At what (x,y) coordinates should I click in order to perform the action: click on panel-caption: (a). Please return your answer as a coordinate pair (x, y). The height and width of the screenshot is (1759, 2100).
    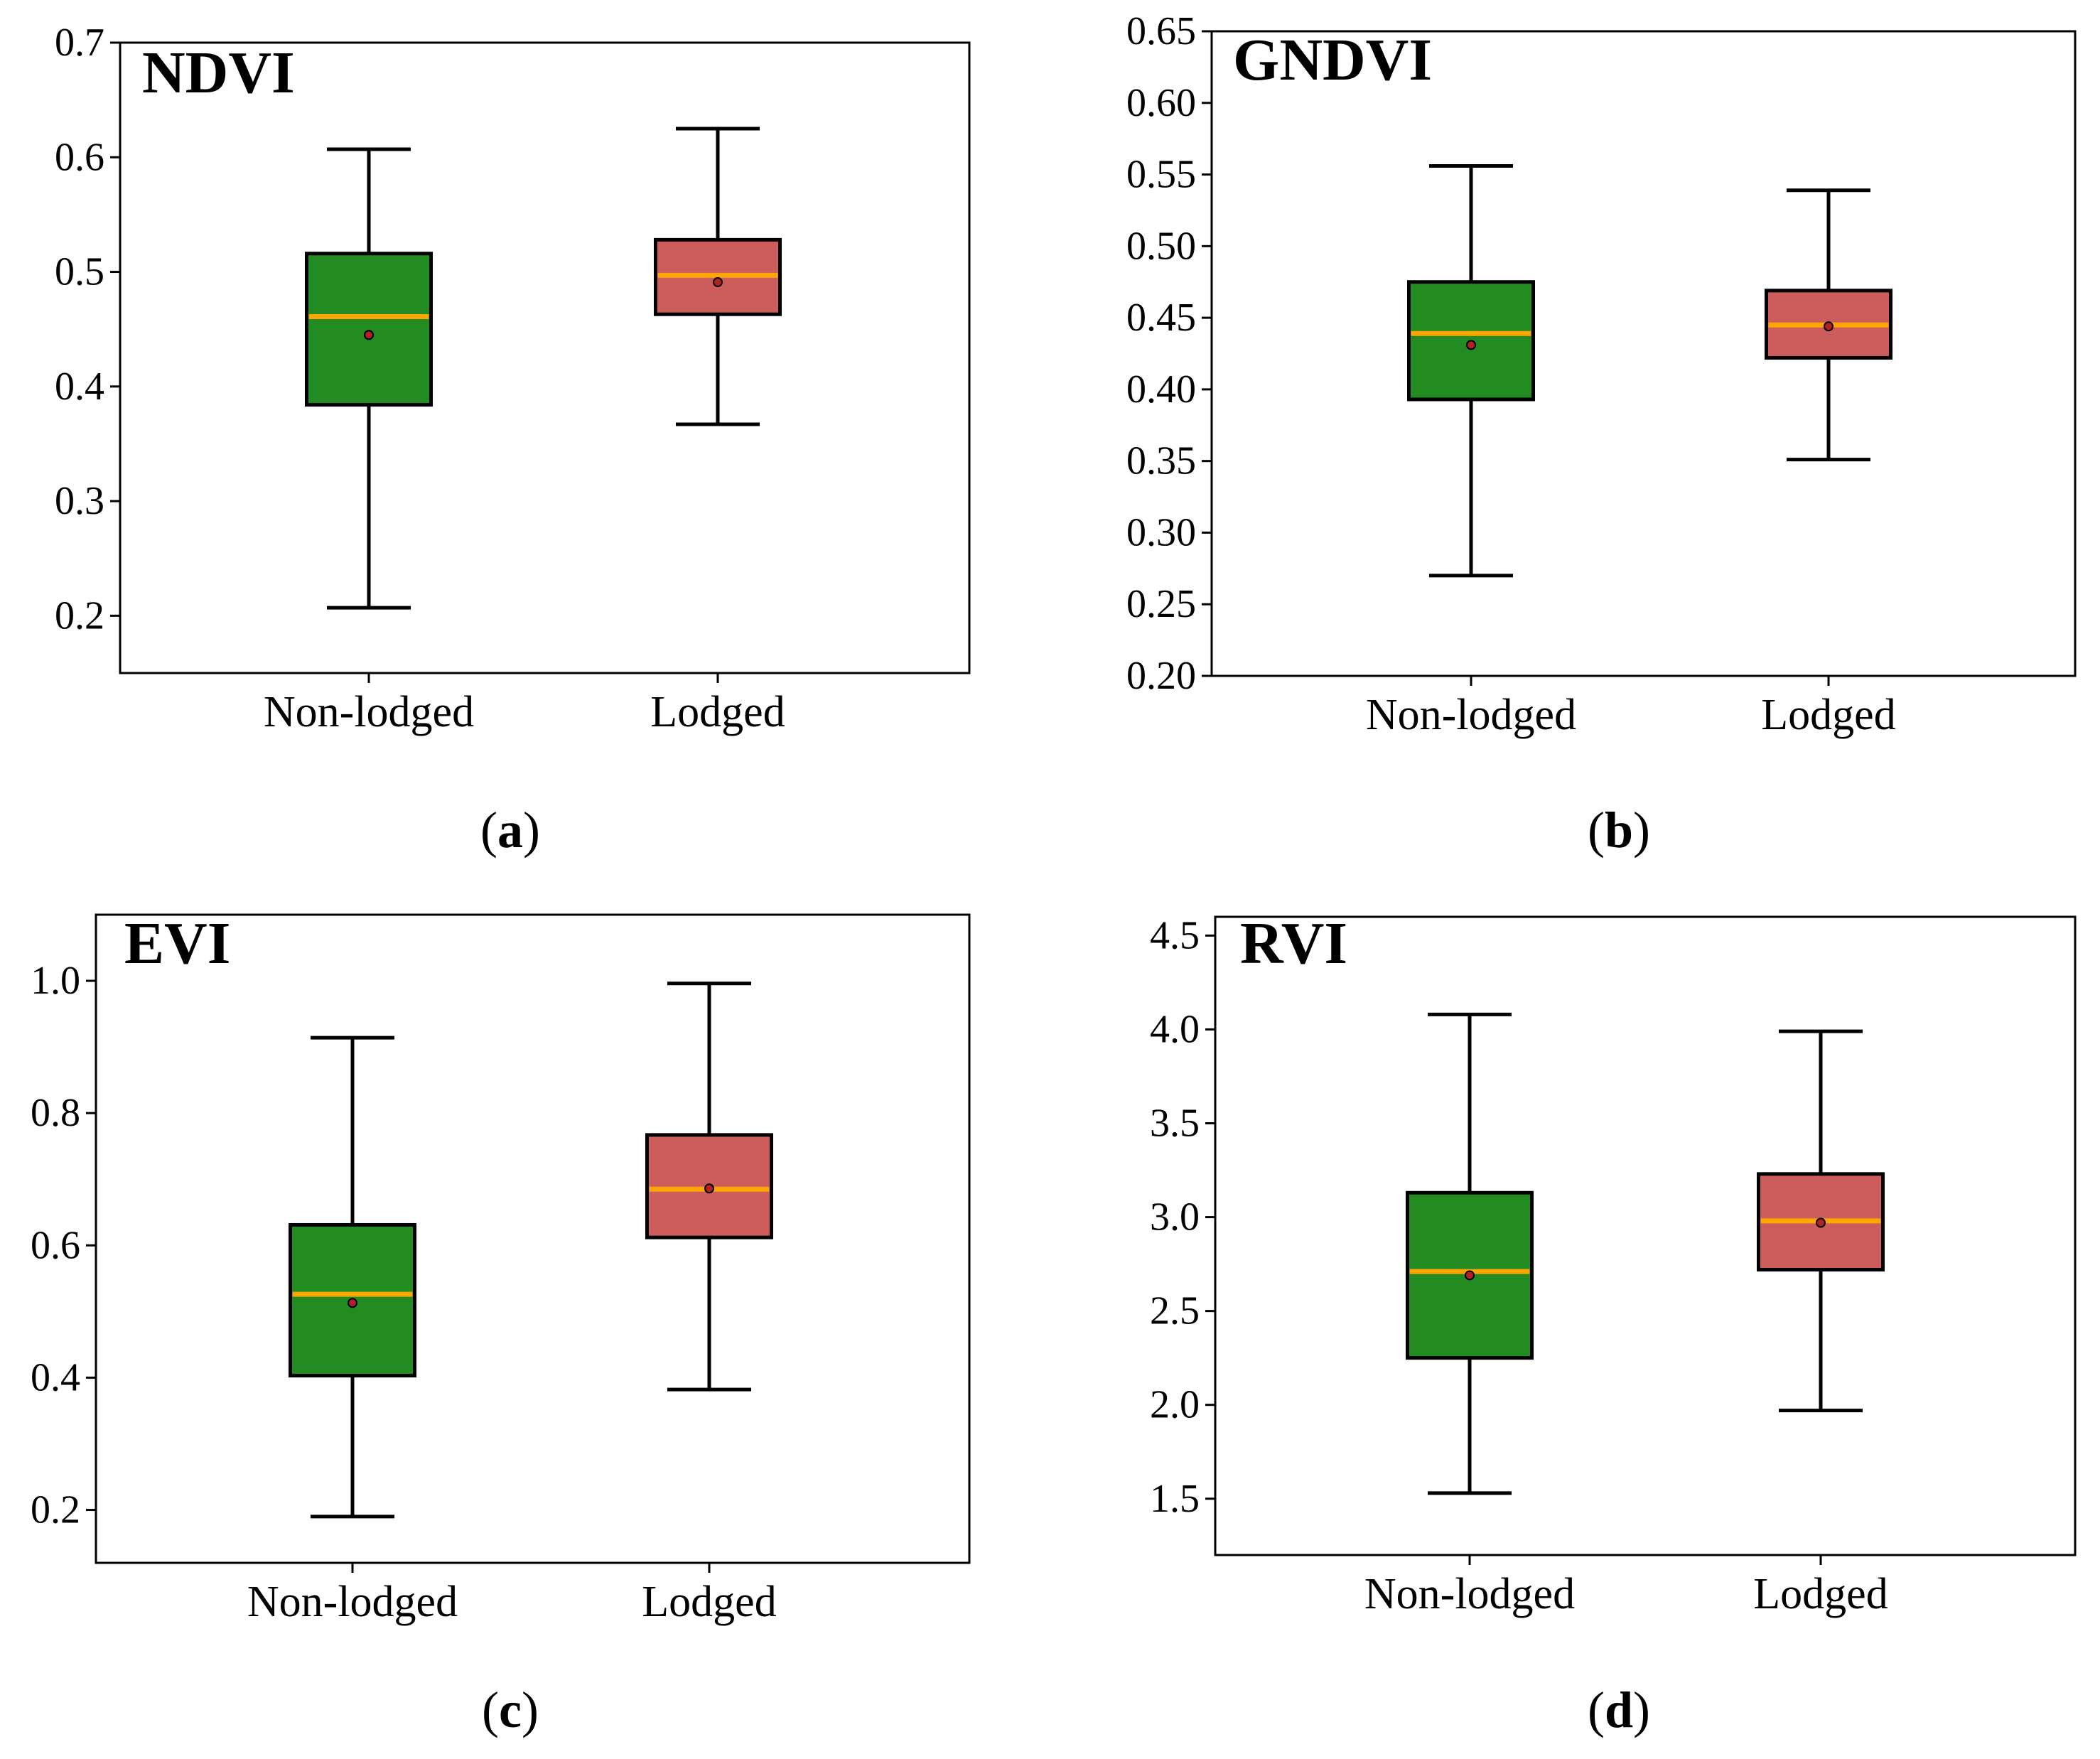
    Looking at the image, I should click on (510, 830).